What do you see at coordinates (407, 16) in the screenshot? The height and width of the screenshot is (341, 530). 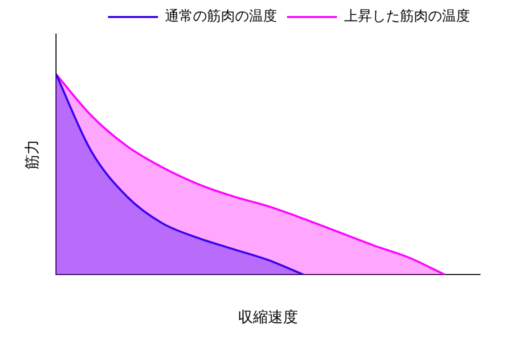 I see `legend-label: 上昇した筋肉の温度` at bounding box center [407, 16].